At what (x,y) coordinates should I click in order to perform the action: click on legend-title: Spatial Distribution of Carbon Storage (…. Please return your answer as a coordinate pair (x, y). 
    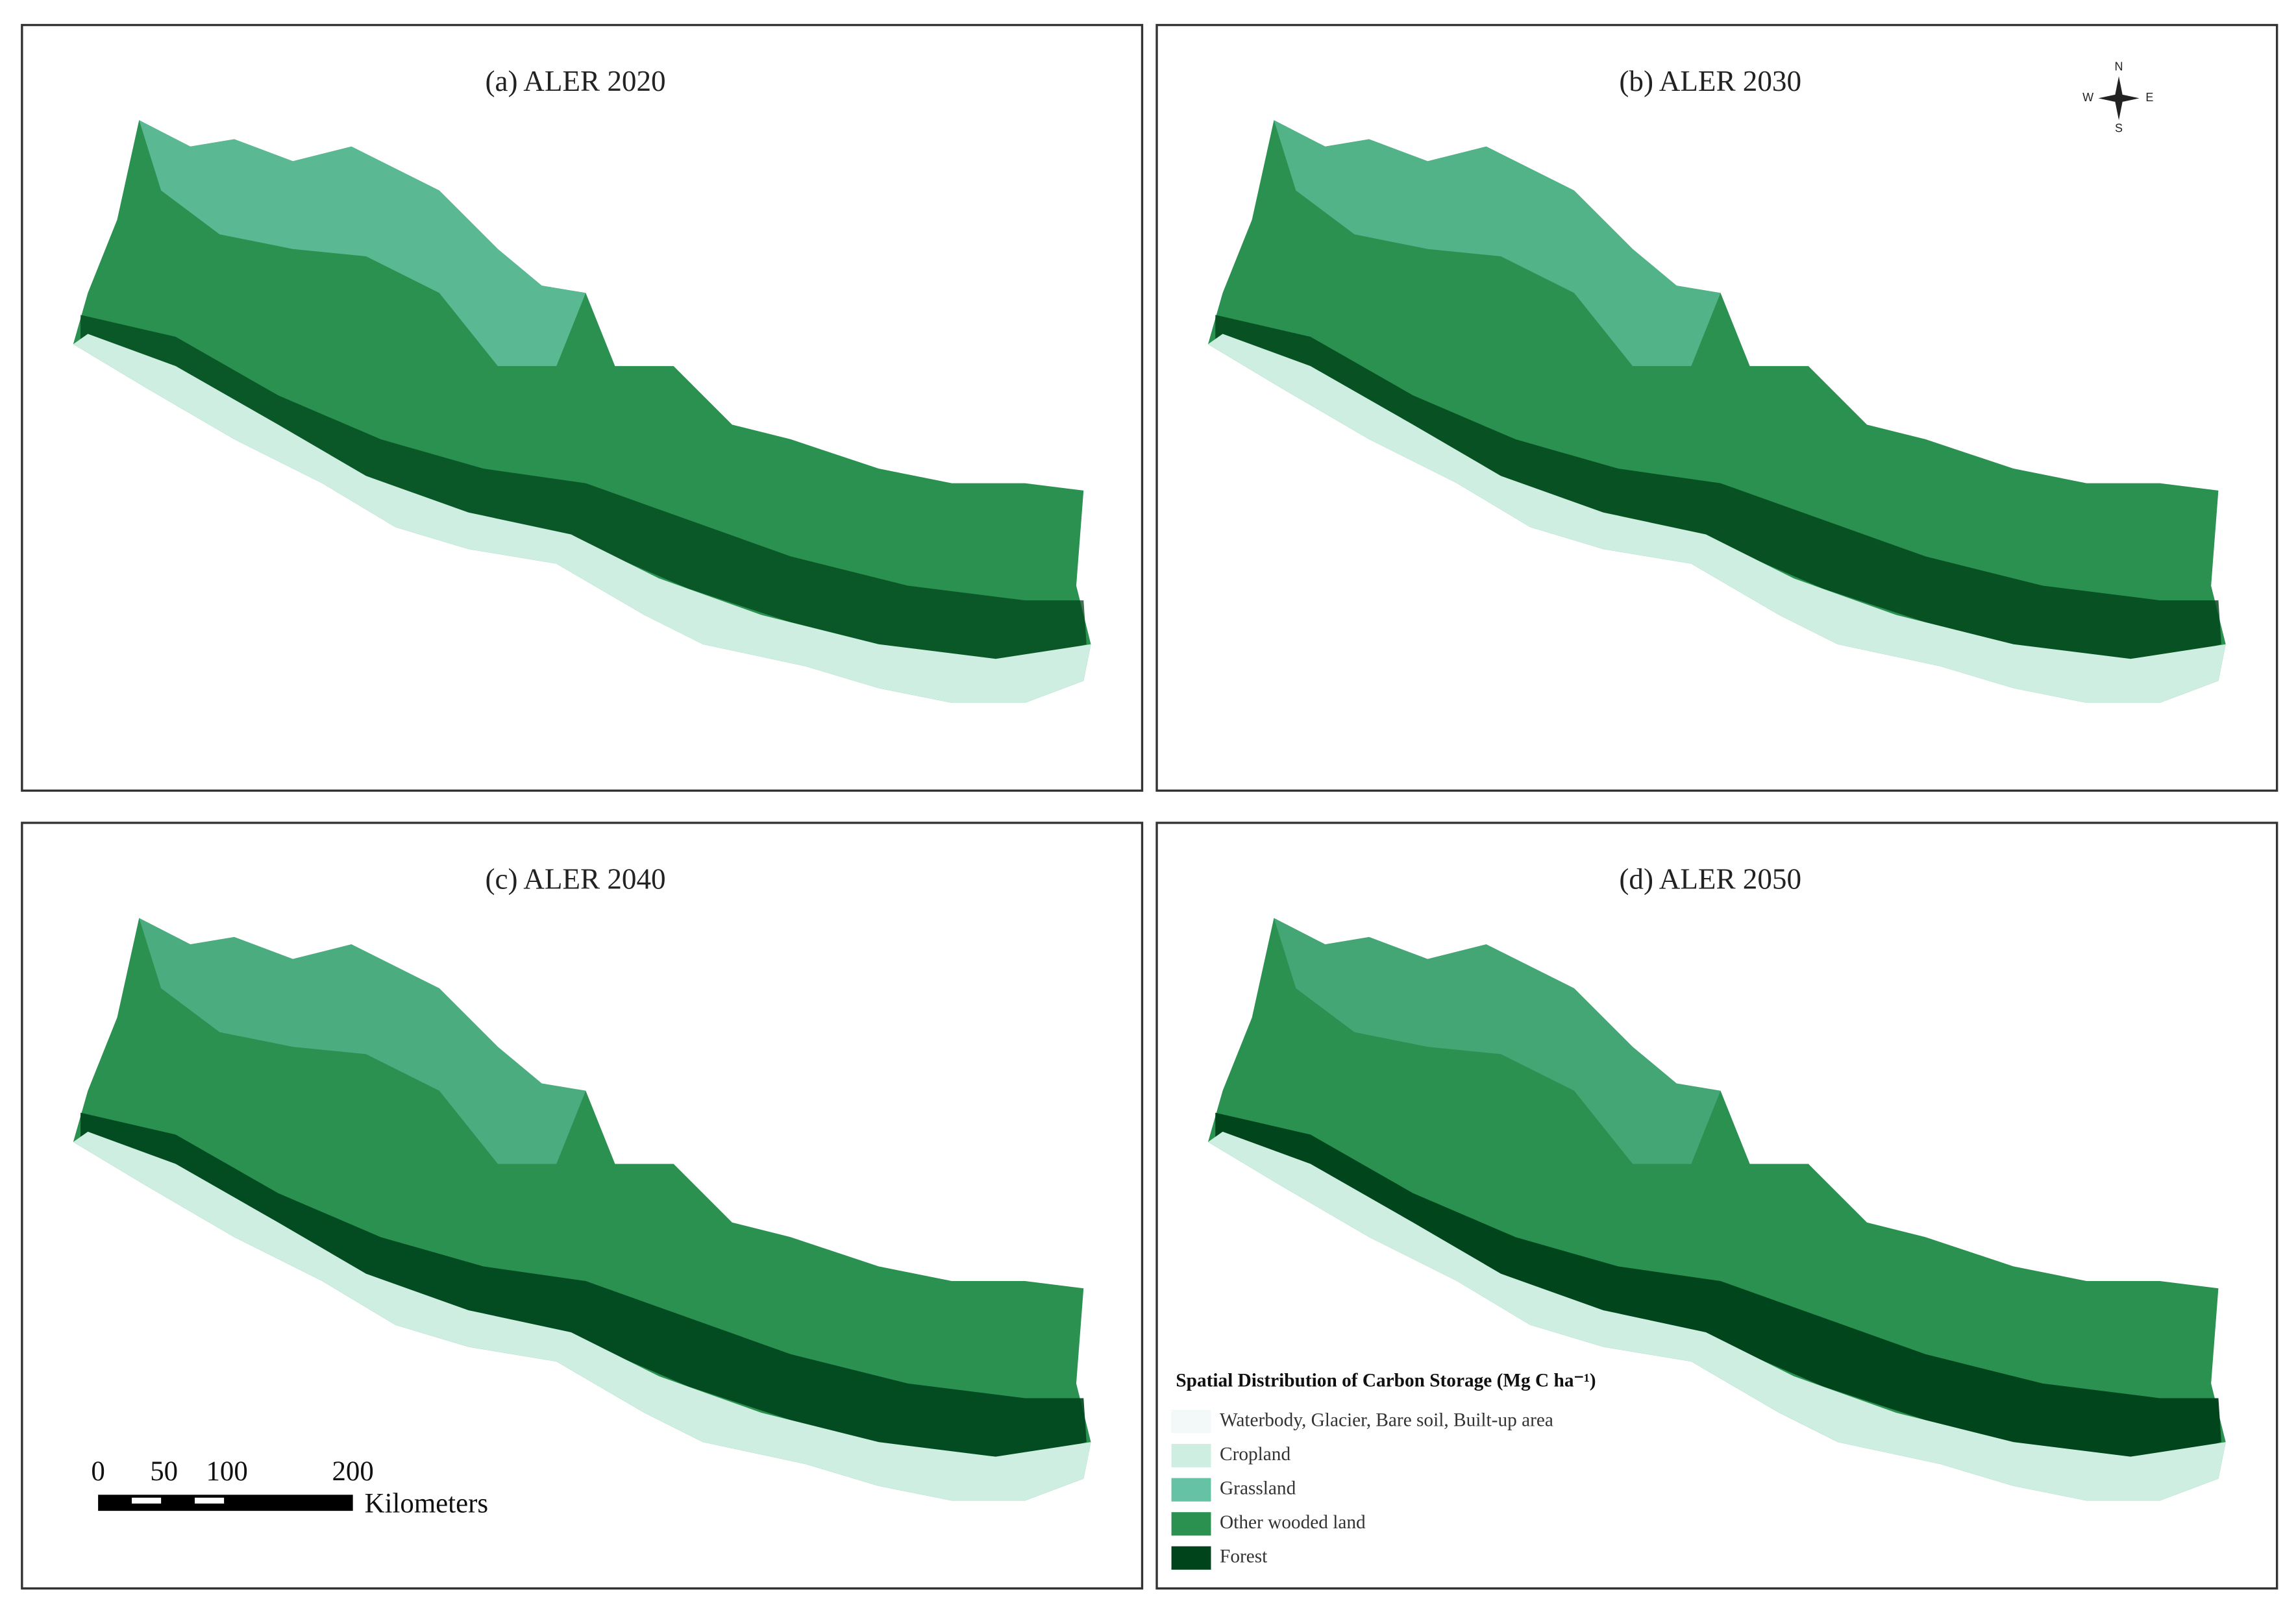
    Looking at the image, I should click on (1386, 1380).